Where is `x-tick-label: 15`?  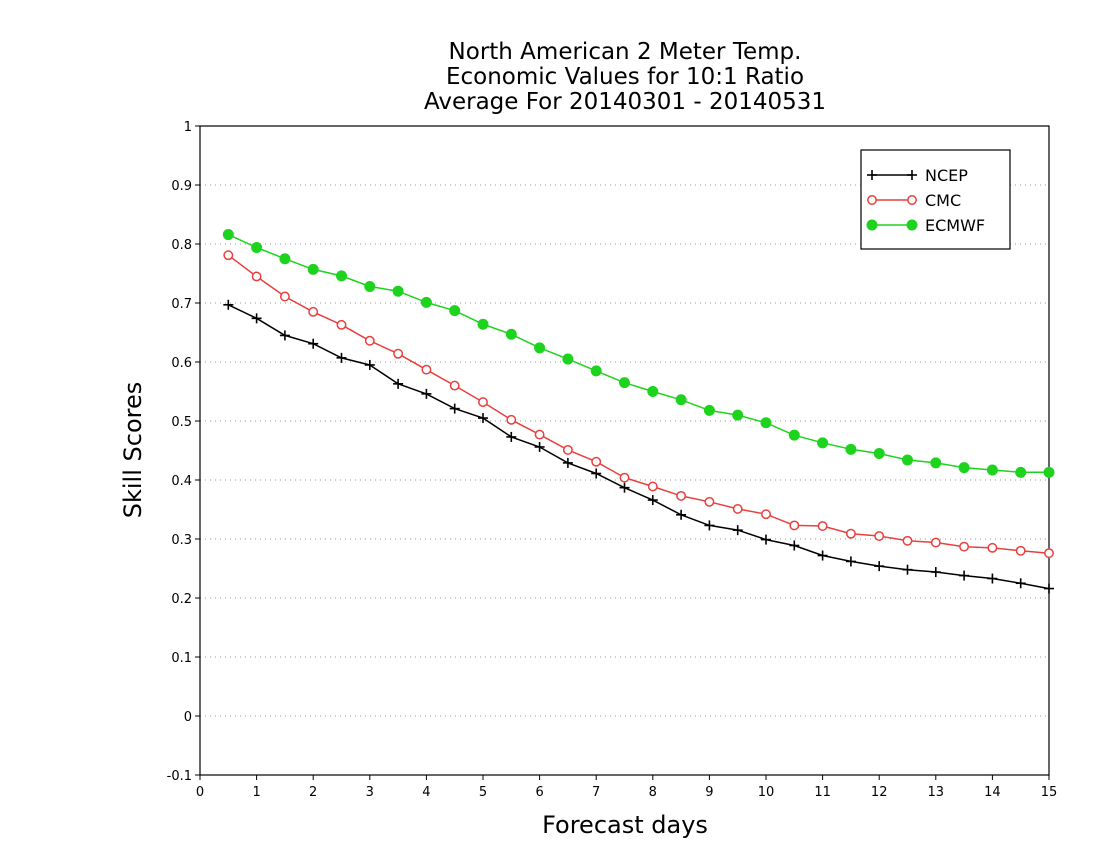
x-tick-label: 15 is located at coordinates (1049, 792).